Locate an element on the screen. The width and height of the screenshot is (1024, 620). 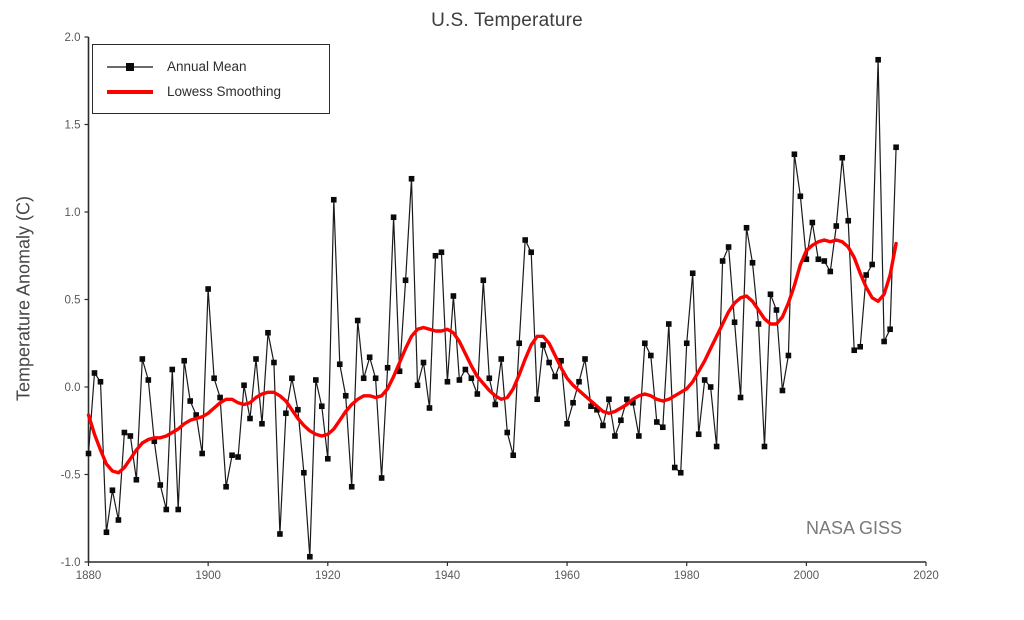
y-tick-label: -1.0 is located at coordinates (71, 563).